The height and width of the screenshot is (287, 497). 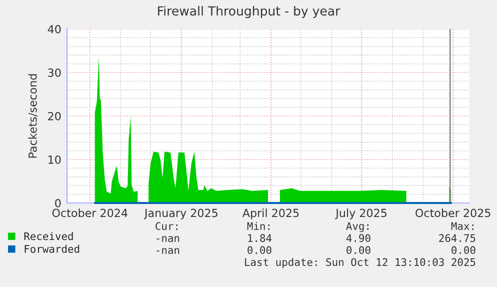 I want to click on x-tick-label: October 2024, so click(x=90, y=213).